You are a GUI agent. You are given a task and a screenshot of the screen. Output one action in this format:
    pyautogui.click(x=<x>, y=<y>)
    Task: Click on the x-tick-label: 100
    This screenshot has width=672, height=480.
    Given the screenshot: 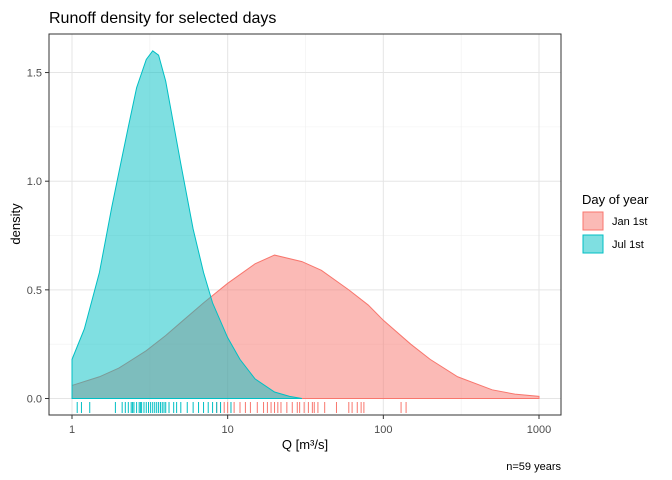 What is the action you would take?
    pyautogui.click(x=383, y=430)
    